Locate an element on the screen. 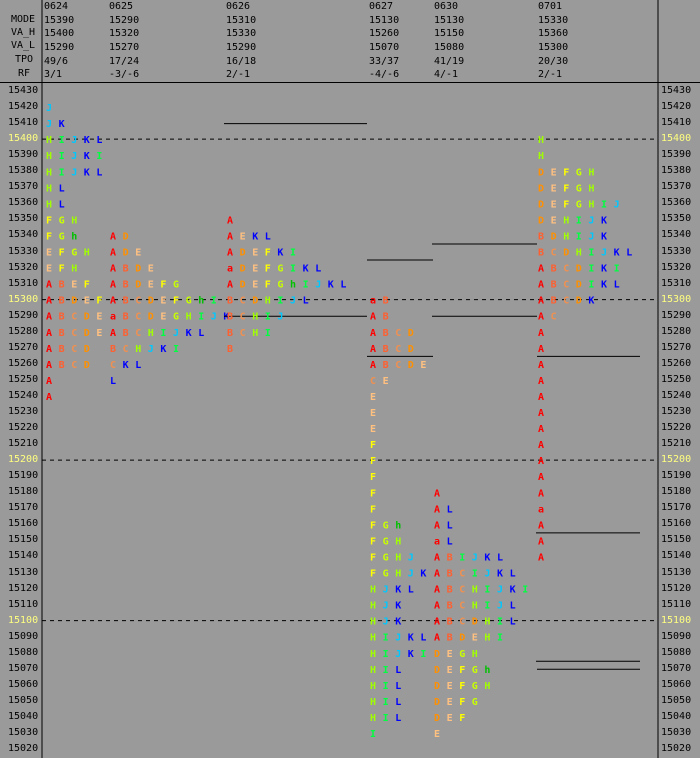 Image resolution: width=700 pixels, height=758 pixels. row-label-tpo: TPO is located at coordinates (24, 59).